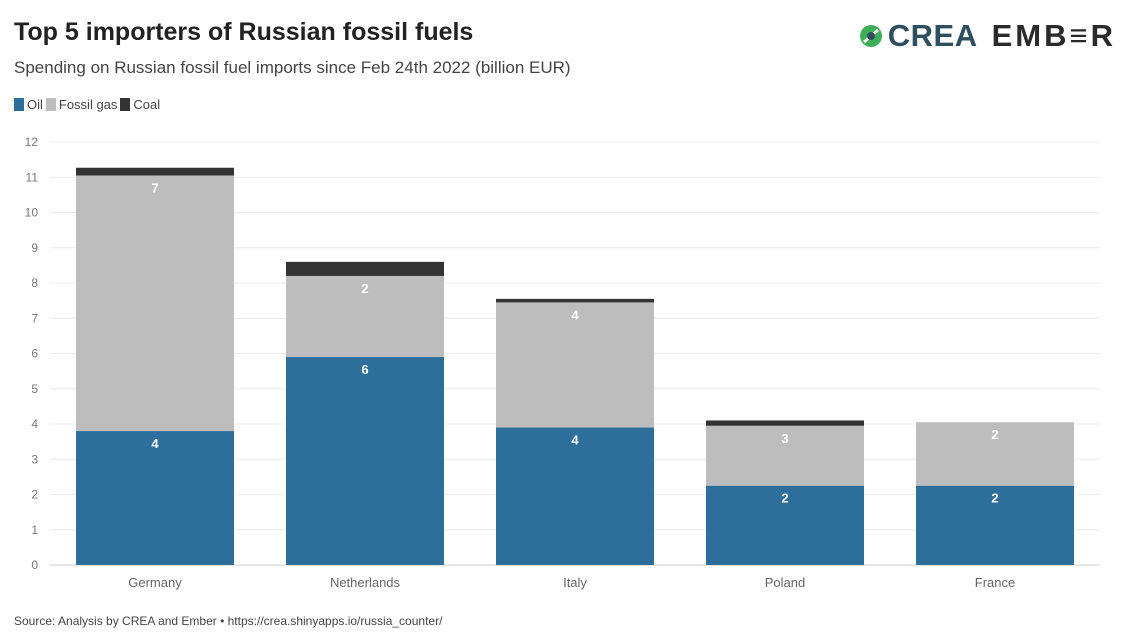 The image size is (1126, 637). What do you see at coordinates (870, 36) in the screenshot?
I see `crea-leaf-icon` at bounding box center [870, 36].